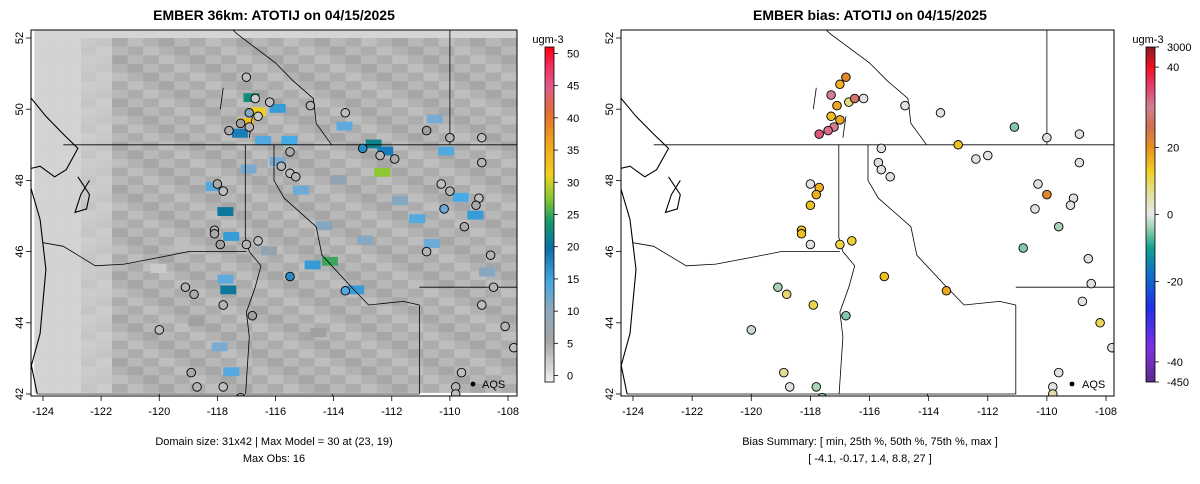 This screenshot has height=484, width=1200. Describe the element at coordinates (1072, 384) in the screenshot. I see `aqs-marker-icon` at that location.